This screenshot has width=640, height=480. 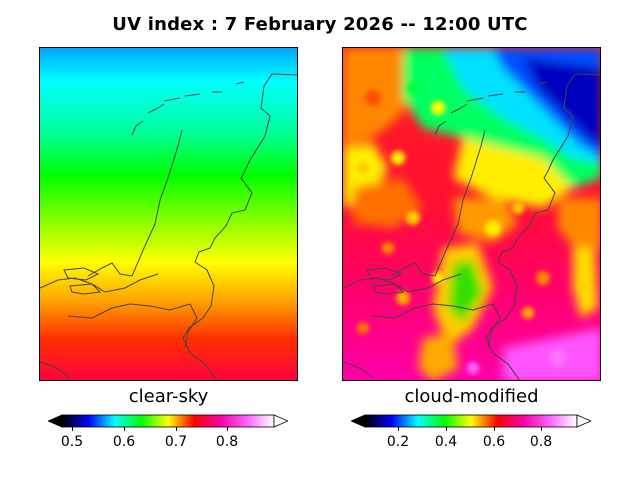 I want to click on colorbar-tick-label: 0.4, so click(x=446, y=442).